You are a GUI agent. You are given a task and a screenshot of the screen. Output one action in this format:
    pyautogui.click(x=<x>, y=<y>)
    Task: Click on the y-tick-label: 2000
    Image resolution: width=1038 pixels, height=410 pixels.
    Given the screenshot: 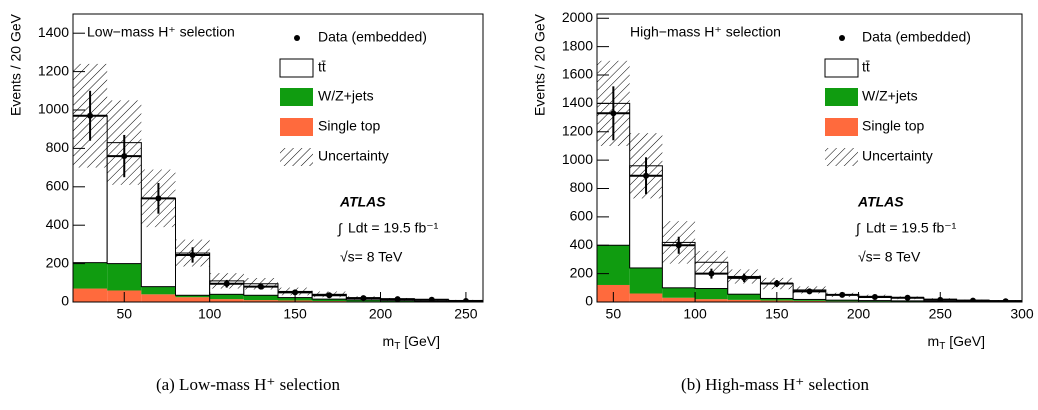 What is the action you would take?
    pyautogui.click(x=577, y=17)
    